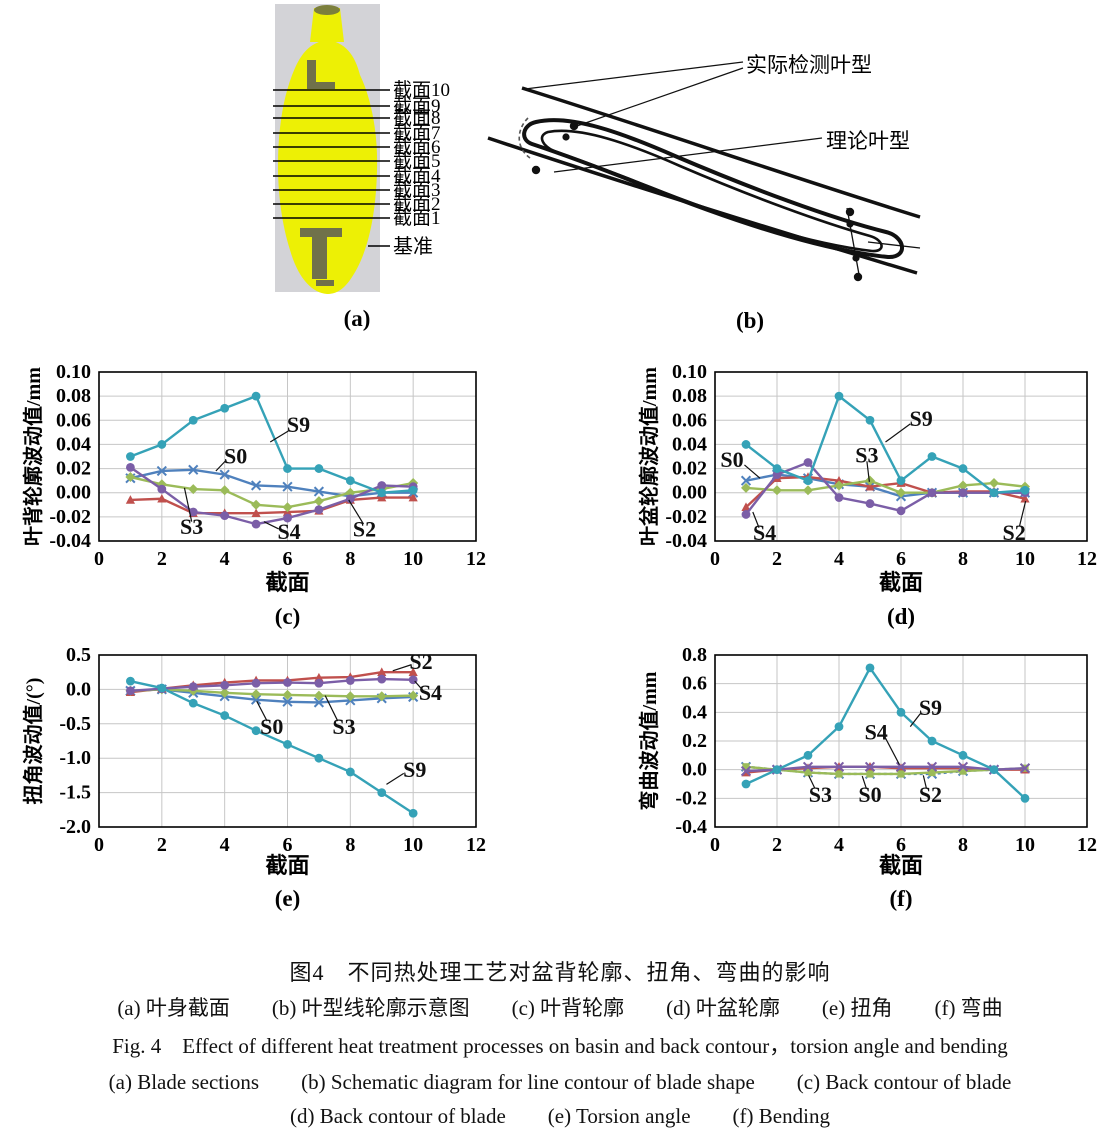  What do you see at coordinates (417, 204) in the screenshot?
I see `section-line-label: 截面2` at bounding box center [417, 204].